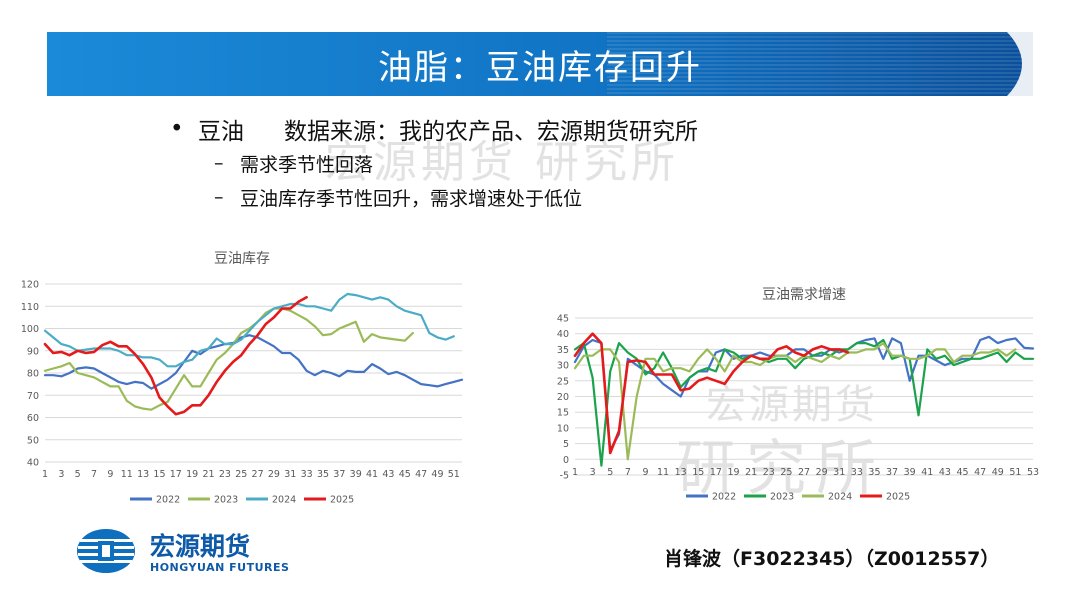 The width and height of the screenshot is (1080, 608). Describe the element at coordinates (249, 330) in the screenshot. I see `series-line-2024` at that location.